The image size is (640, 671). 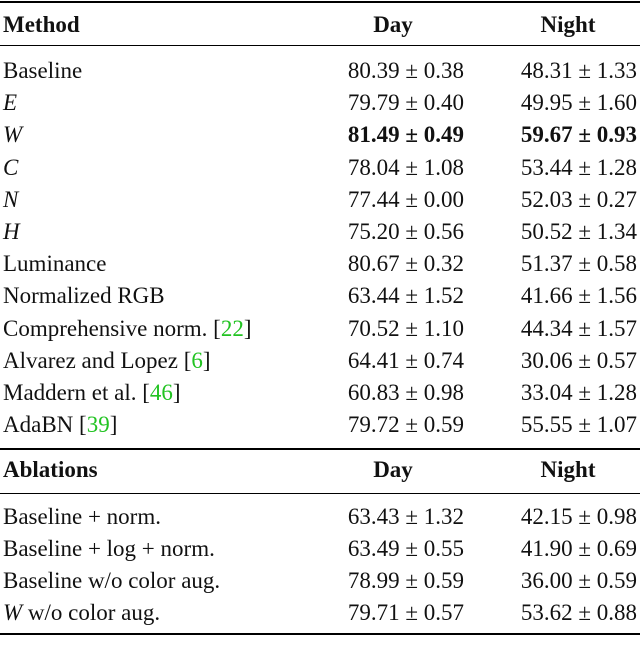 I want to click on method-cell: C, so click(x=10, y=168).